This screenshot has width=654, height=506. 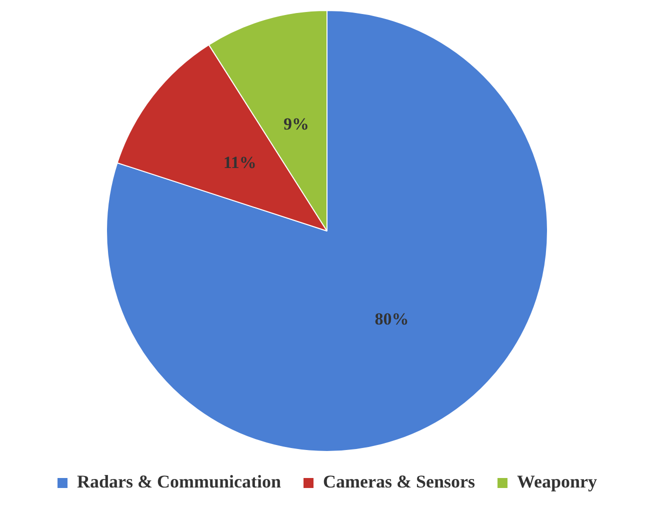 I want to click on data-label: 11%, so click(x=239, y=162).